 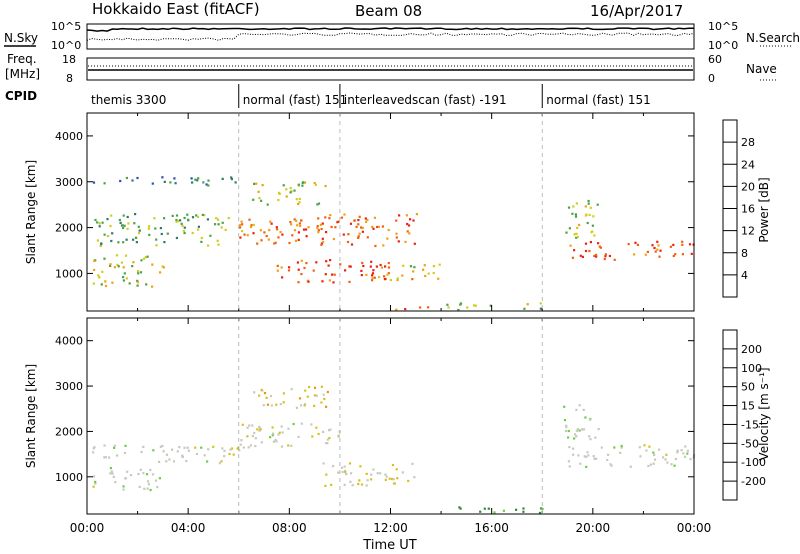 What do you see at coordinates (748, 142) in the screenshot?
I see `power-colorbar-tick: 28` at bounding box center [748, 142].